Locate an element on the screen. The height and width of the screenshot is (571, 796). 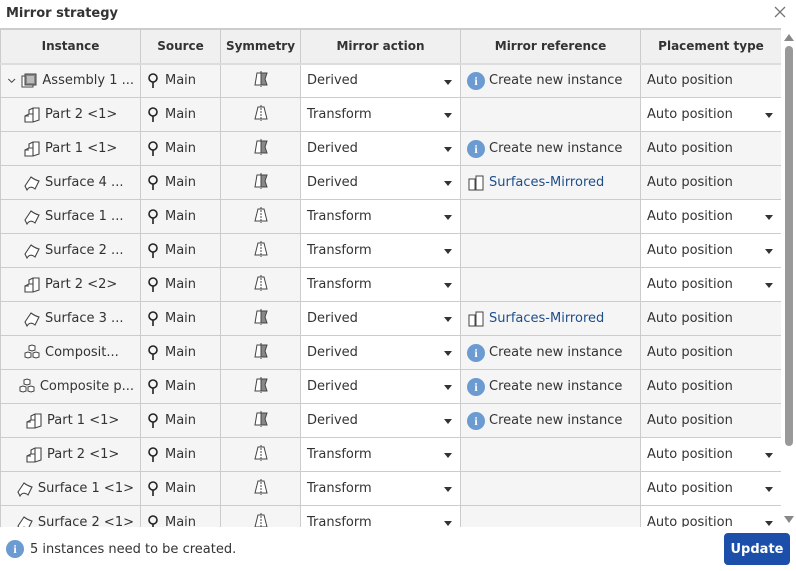
instance-name: Surface 1 <1> is located at coordinates (85, 488).